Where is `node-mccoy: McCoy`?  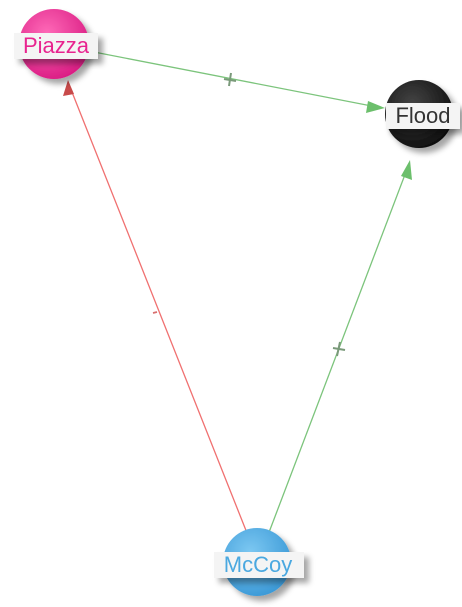
node-mccoy: McCoy is located at coordinates (259, 562).